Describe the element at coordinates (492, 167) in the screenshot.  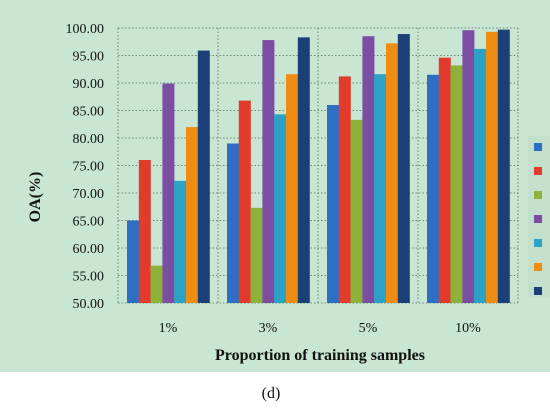
I see `bar-series-6-10pct` at that location.